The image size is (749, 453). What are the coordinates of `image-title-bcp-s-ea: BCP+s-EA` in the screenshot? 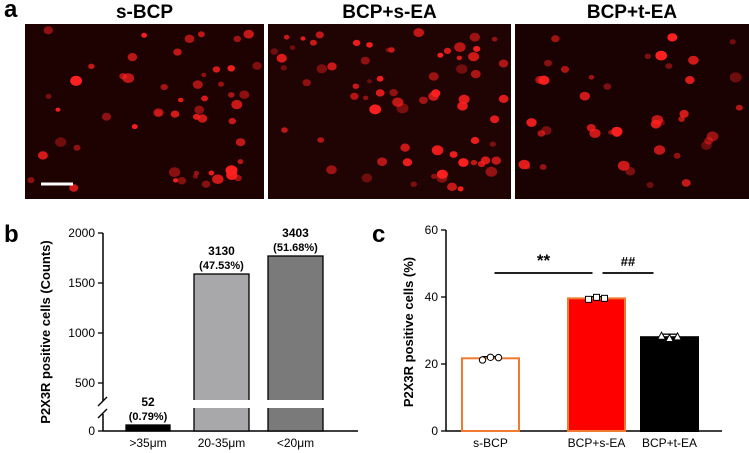 It's located at (389, 12).